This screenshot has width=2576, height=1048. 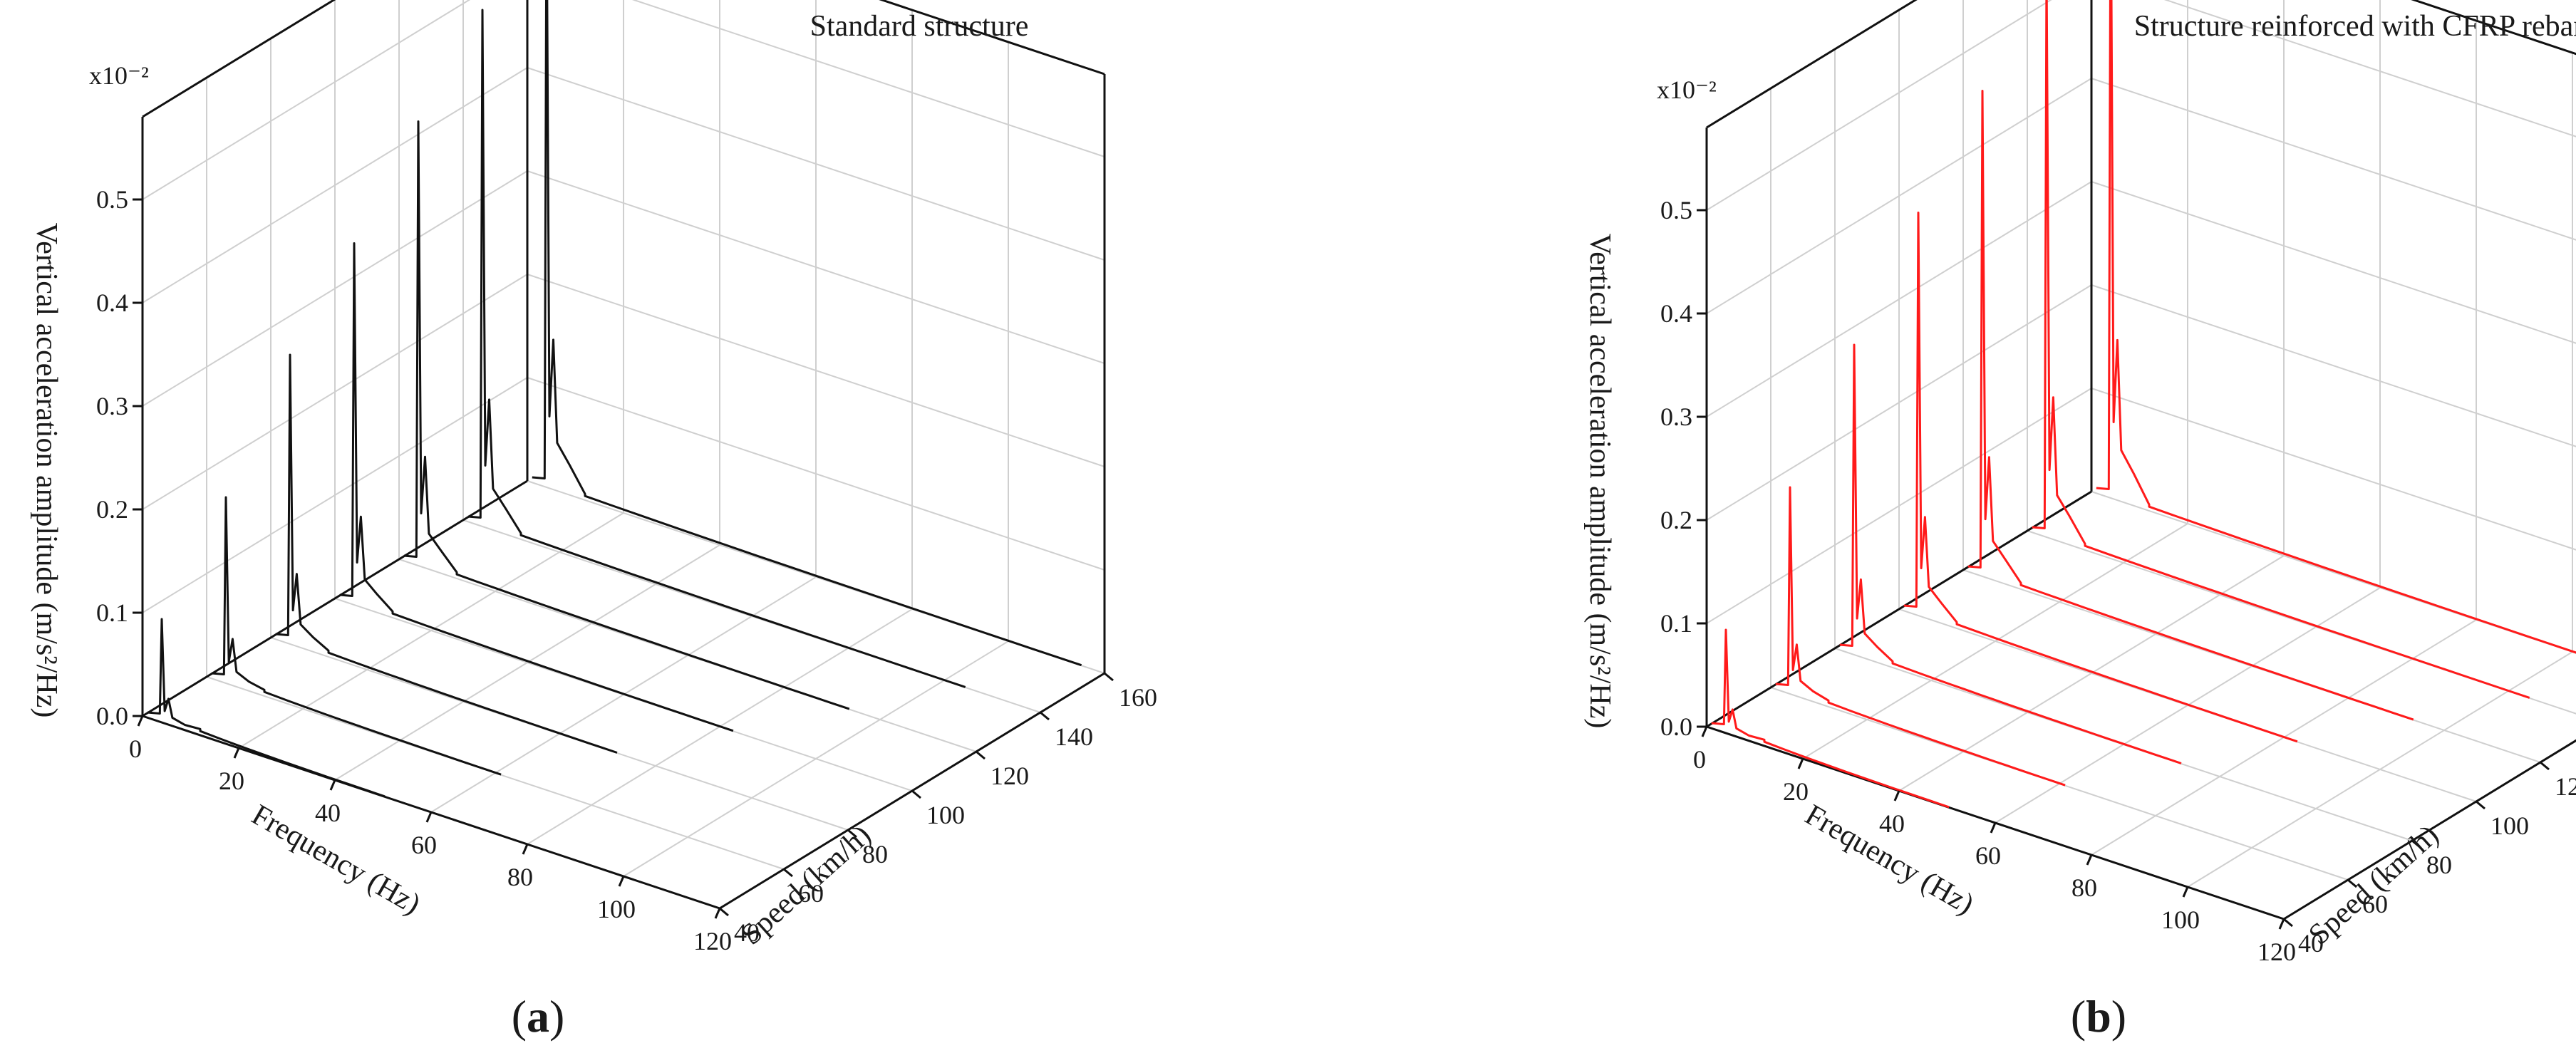 What do you see at coordinates (2373, 885) in the screenshot?
I see `y-axis-label: Speed (km/h)` at bounding box center [2373, 885].